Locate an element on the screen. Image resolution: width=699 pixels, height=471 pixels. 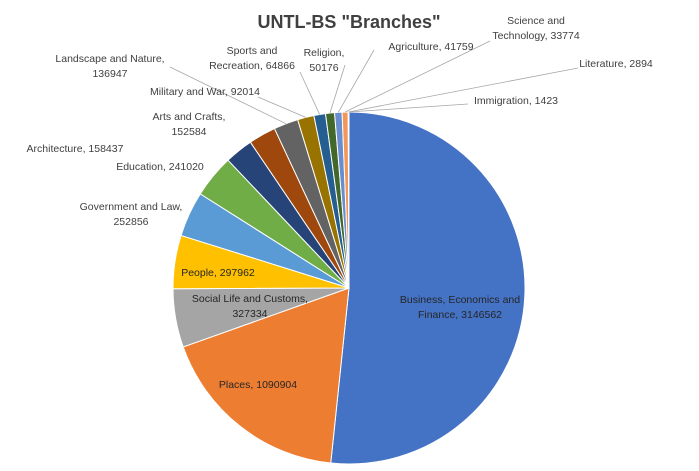
data-label-line: Agriculture, 41759 is located at coordinates (430, 47).